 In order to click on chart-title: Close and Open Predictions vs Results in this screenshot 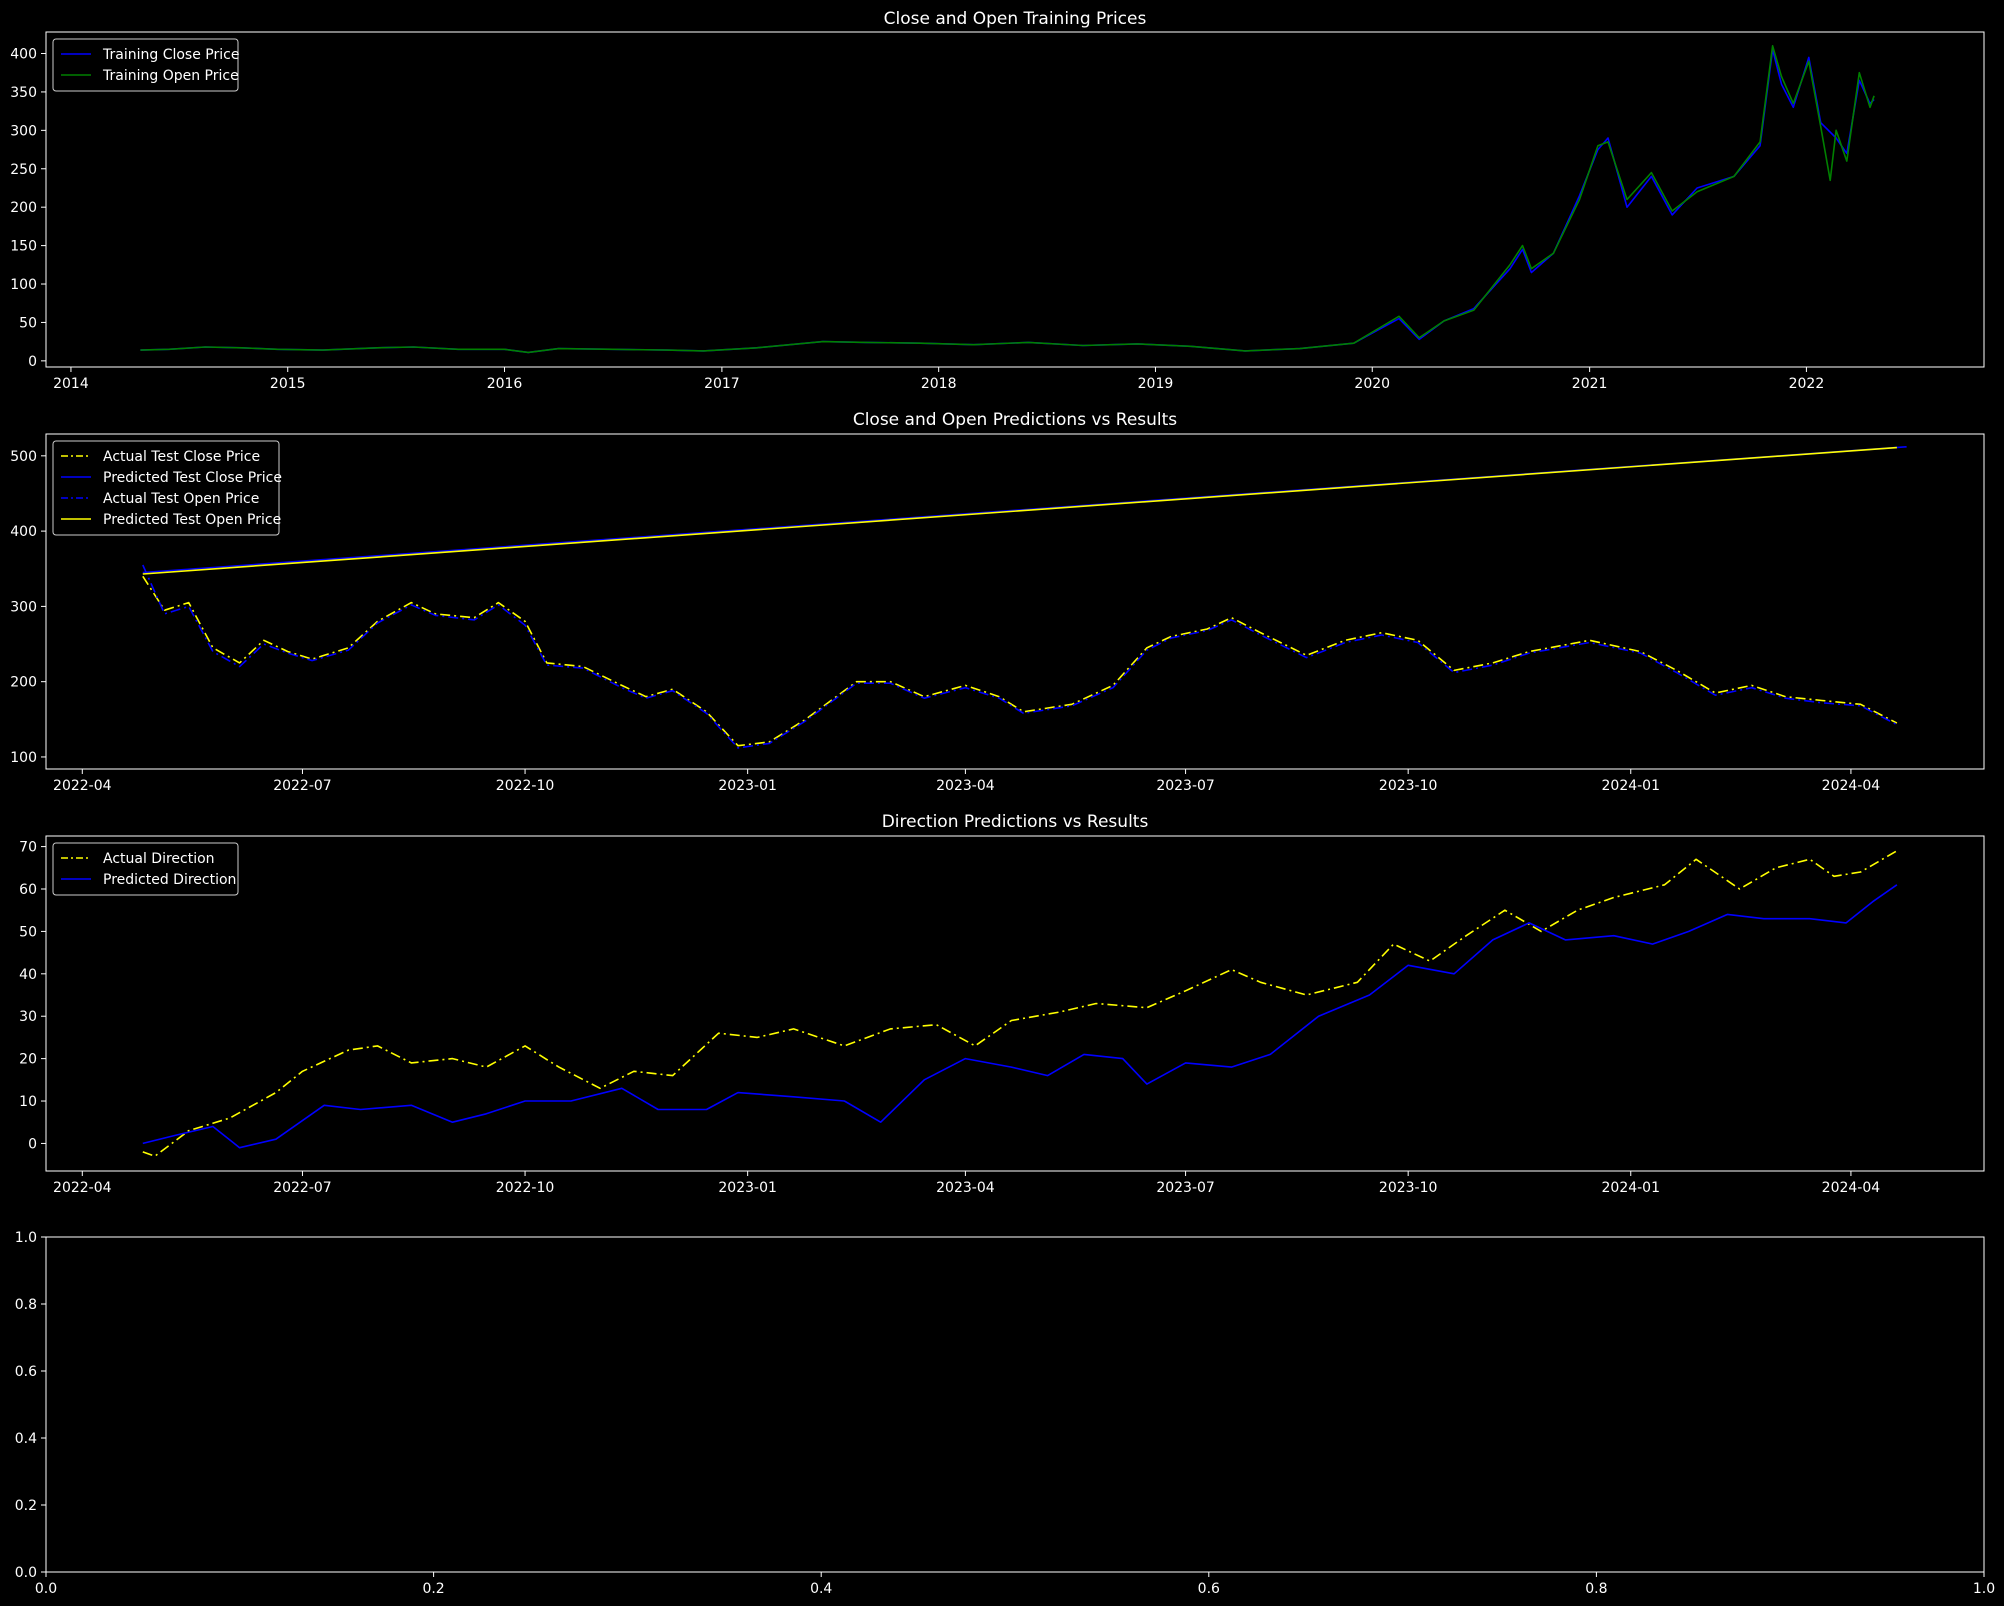, I will do `click(1015, 420)`.